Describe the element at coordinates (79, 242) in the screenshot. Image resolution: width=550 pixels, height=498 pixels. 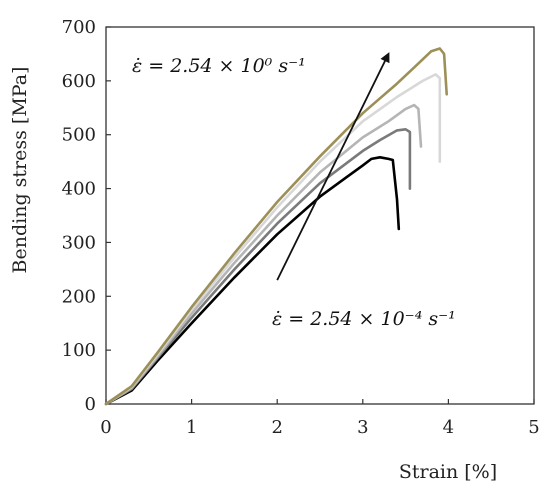
I see `y-tick-label: 300` at that location.